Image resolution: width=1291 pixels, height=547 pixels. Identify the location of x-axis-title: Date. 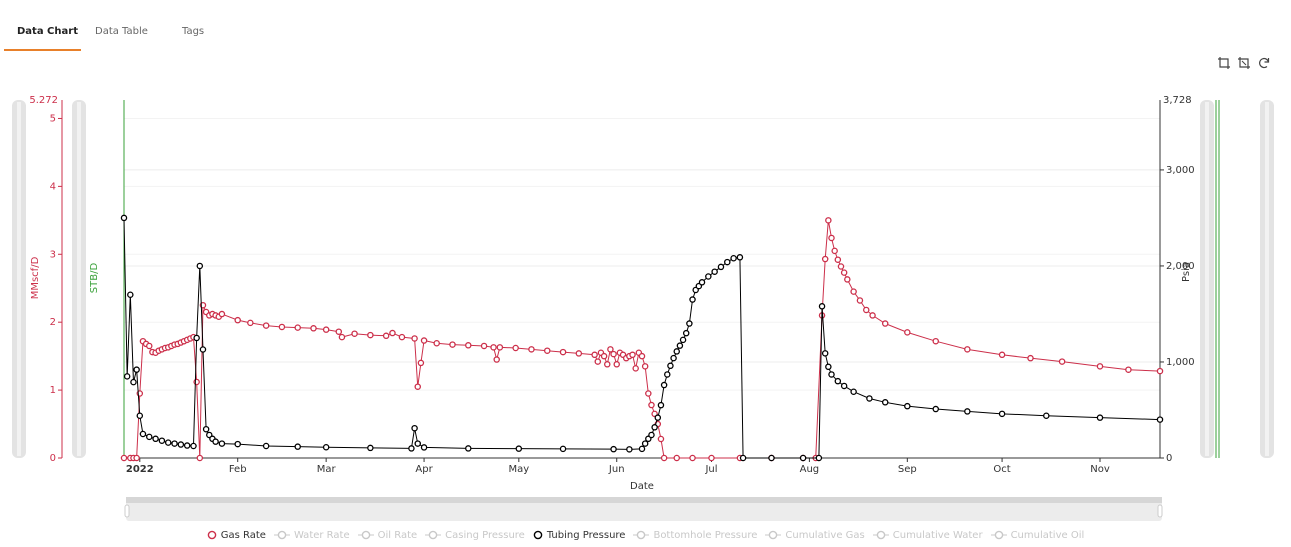
(642, 486).